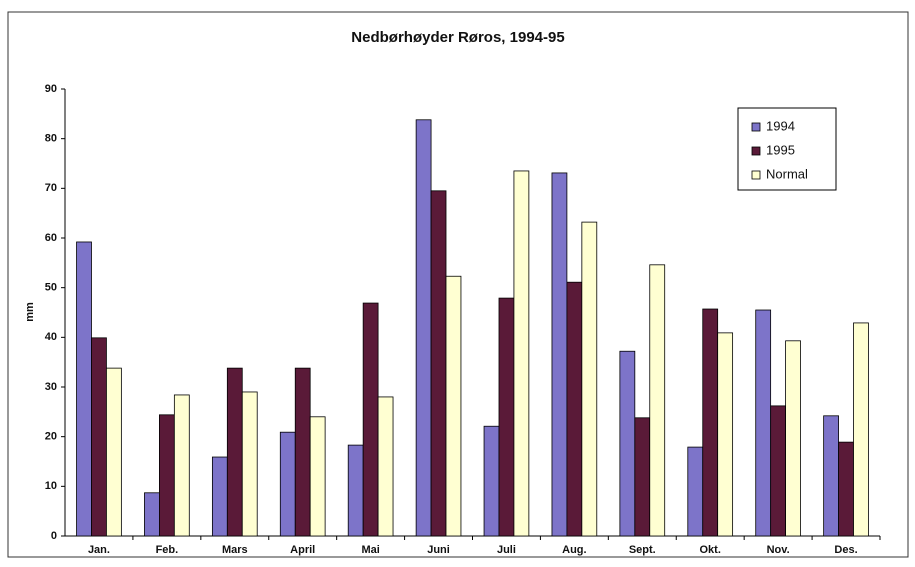 Image resolution: width=915 pixels, height=567 pixels. I want to click on x-tick-label: Juli, so click(506, 550).